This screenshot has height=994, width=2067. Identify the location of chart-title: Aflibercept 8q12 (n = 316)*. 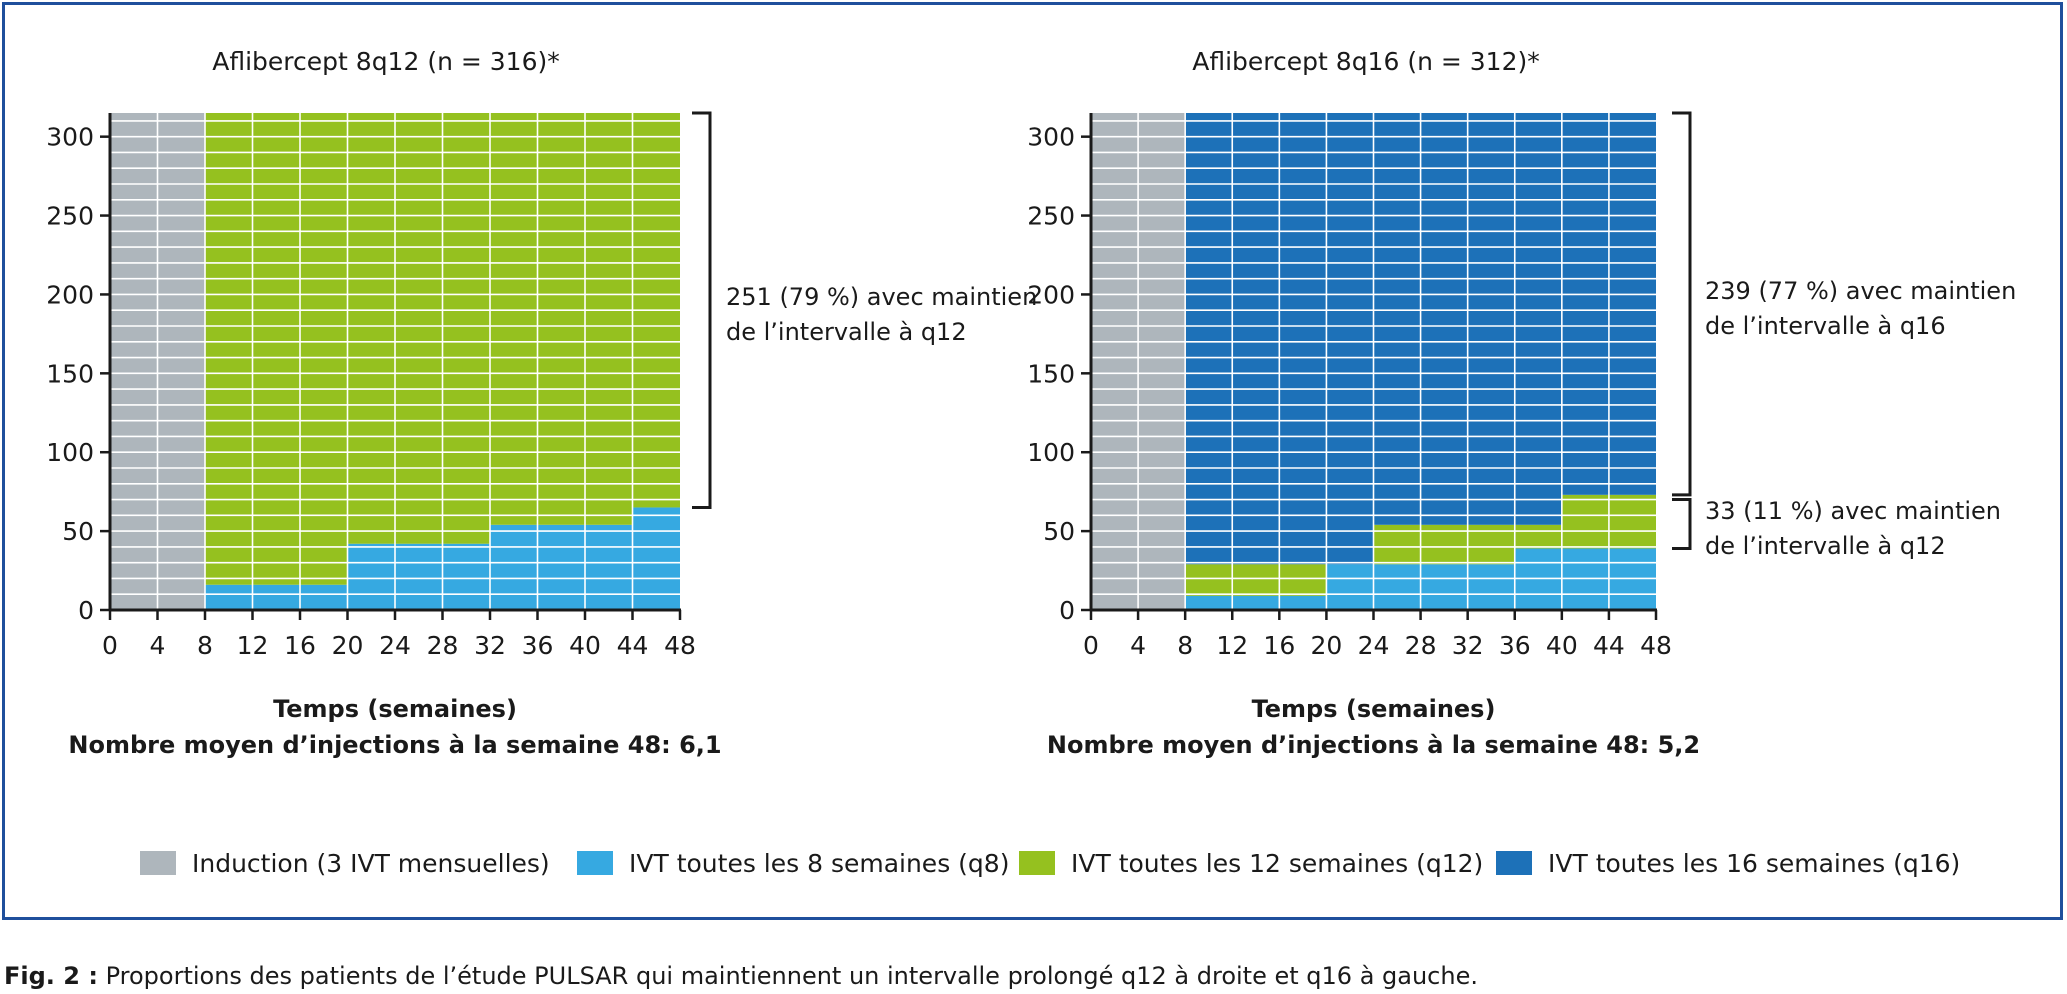
(385, 61).